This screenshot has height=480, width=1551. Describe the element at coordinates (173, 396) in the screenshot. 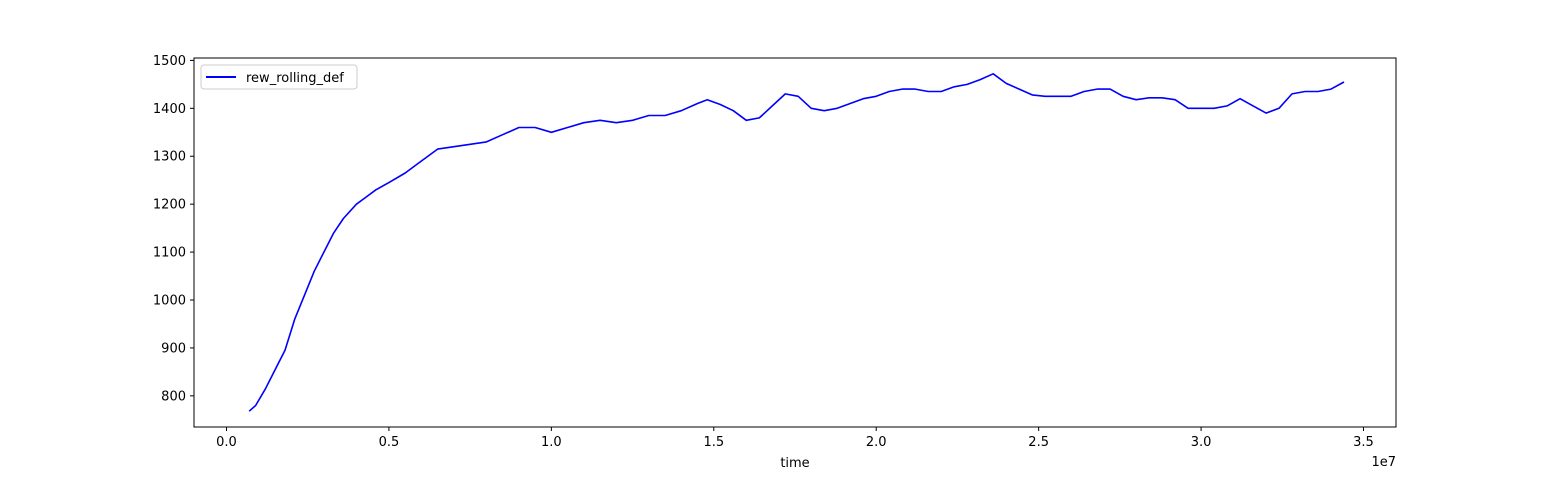

I see `y-tick-label: 800` at that location.